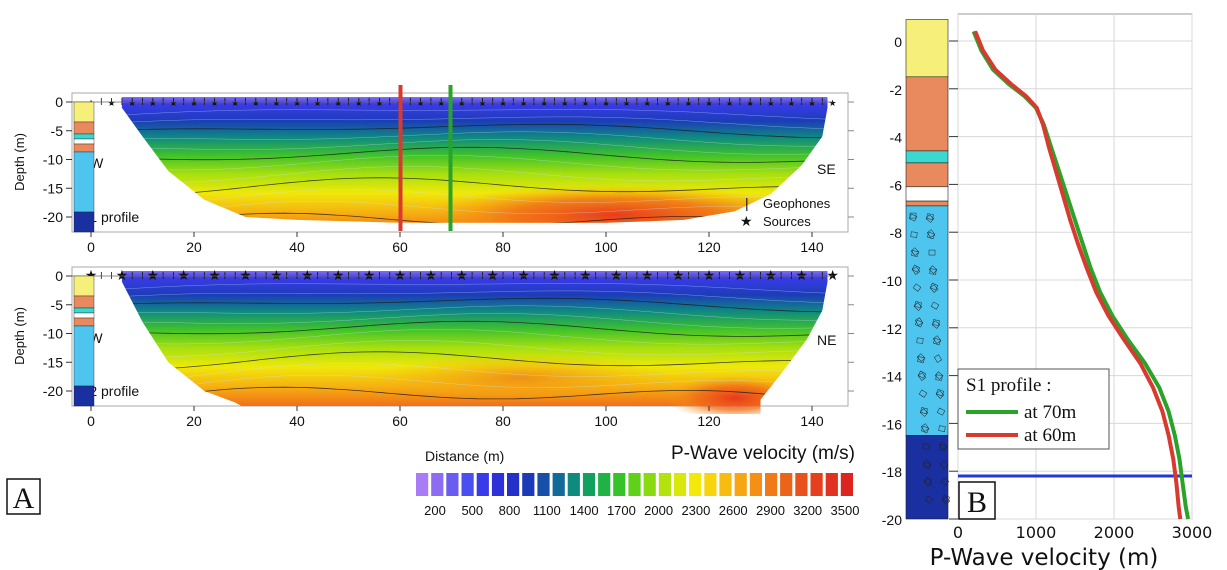 This screenshot has width=1227, height=570. What do you see at coordinates (807, 510) in the screenshot?
I see `colorbar-tick-label: 3200` at bounding box center [807, 510].